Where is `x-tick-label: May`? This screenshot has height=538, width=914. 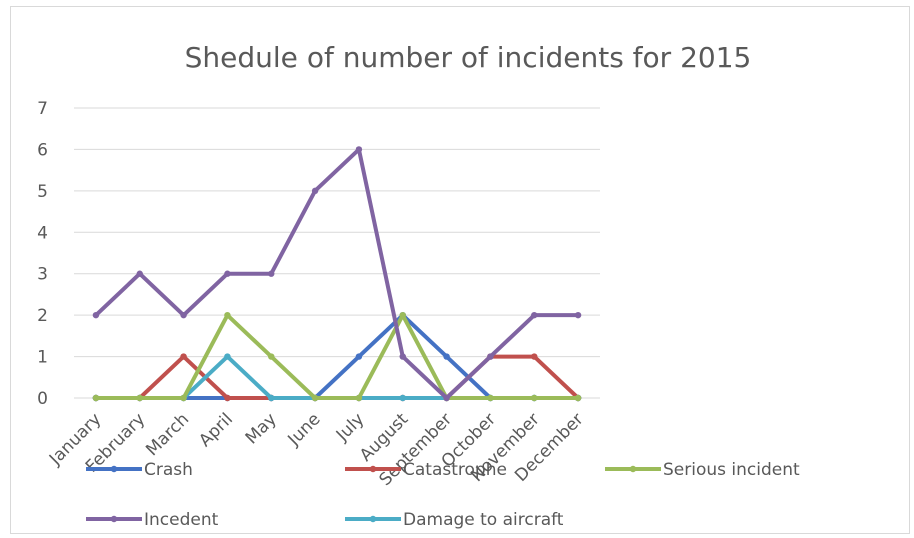 x-tick-label: May is located at coordinates (261, 428).